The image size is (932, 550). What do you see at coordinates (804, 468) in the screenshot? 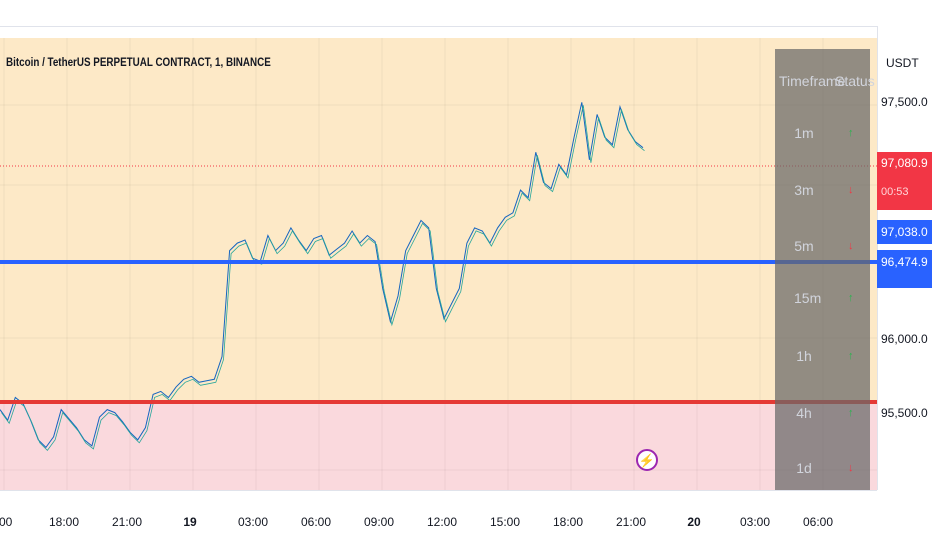
I see `timeframe-cell: 1d` at bounding box center [804, 468].